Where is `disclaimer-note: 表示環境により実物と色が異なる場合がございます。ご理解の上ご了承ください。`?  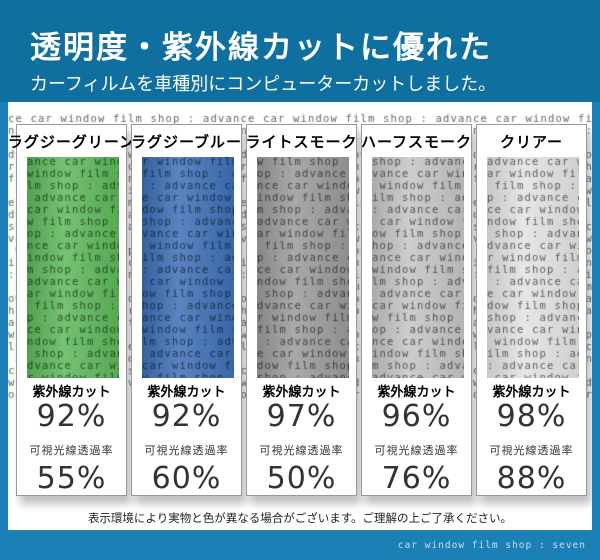 disclaimer-note: 表示環境により実物と色が異なる場合がございます。ご理解の上ご了承ください。 is located at coordinates (300, 518).